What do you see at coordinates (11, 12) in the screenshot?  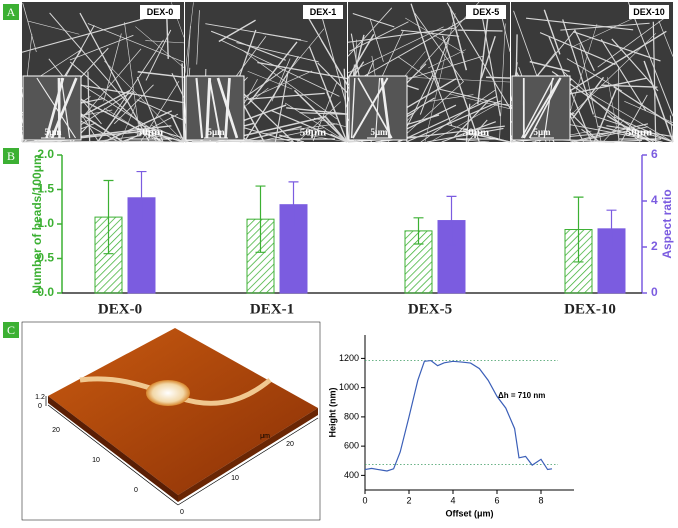 I see `panel-label: A` at bounding box center [11, 12].